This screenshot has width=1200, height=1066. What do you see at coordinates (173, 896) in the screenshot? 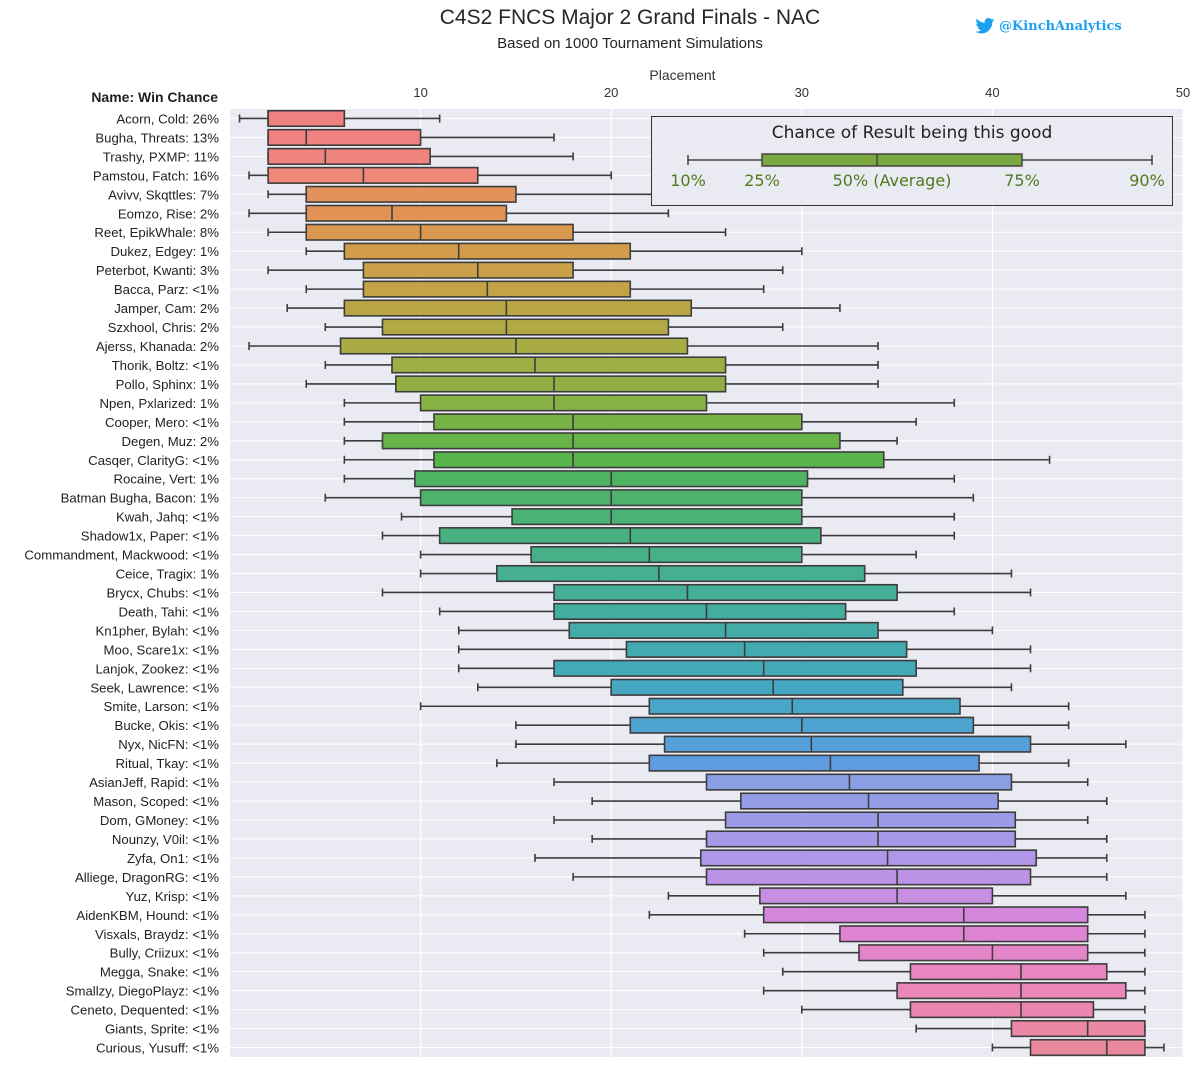
I see `team-label: Yuz, Krisp: <1%` at bounding box center [173, 896].